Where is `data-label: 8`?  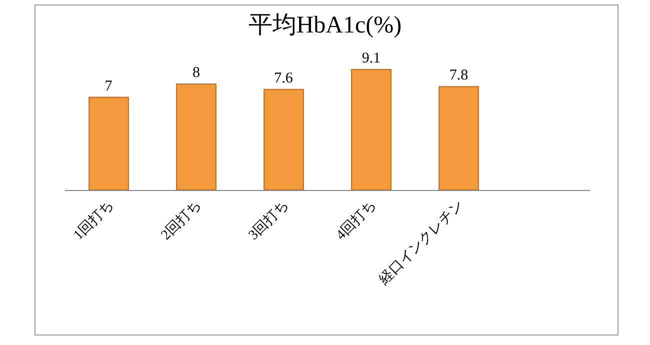 data-label: 8 is located at coordinates (196, 73).